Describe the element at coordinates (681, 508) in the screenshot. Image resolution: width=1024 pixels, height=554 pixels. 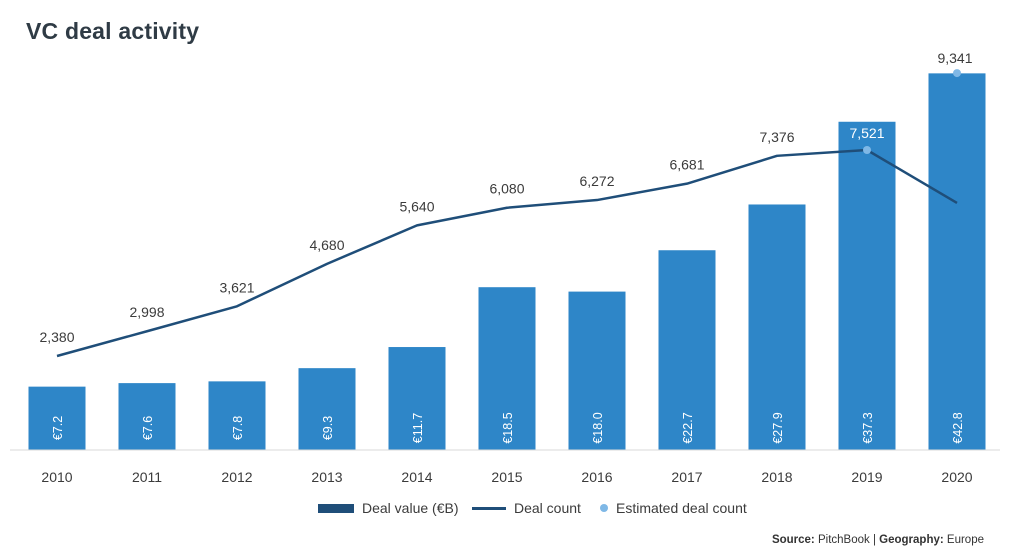
I see `legend-label-estimated: Estimated deal count` at that location.